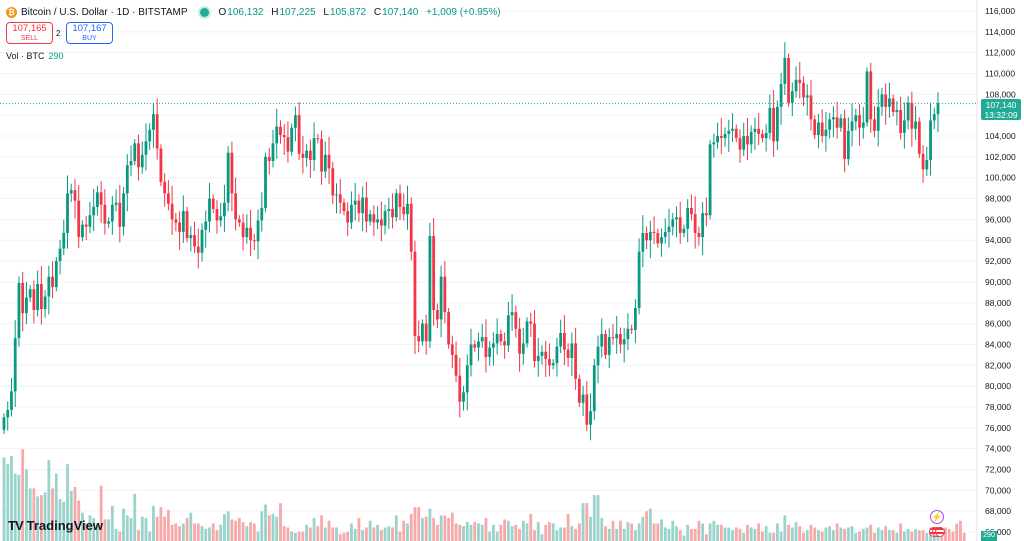 This screenshot has height=541, width=1024. Describe the element at coordinates (989, 536) in the screenshot. I see `volume-tag: 290` at that location.